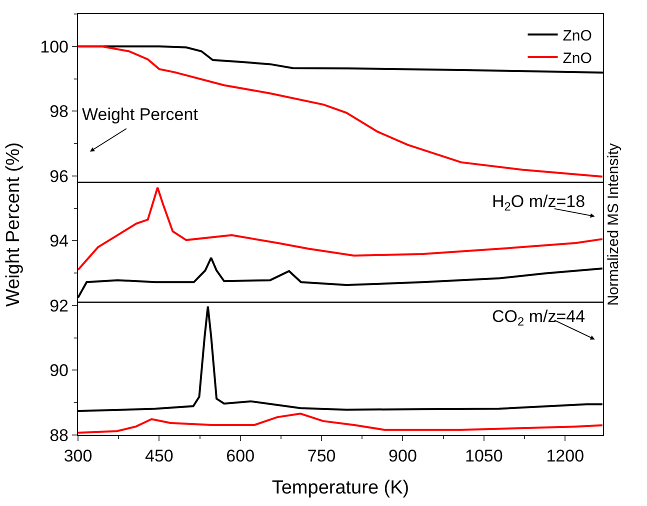 The image size is (647, 506). Describe the element at coordinates (539, 318) in the screenshot. I see `annotation: CO$_{2}$ m/z=44` at that location.